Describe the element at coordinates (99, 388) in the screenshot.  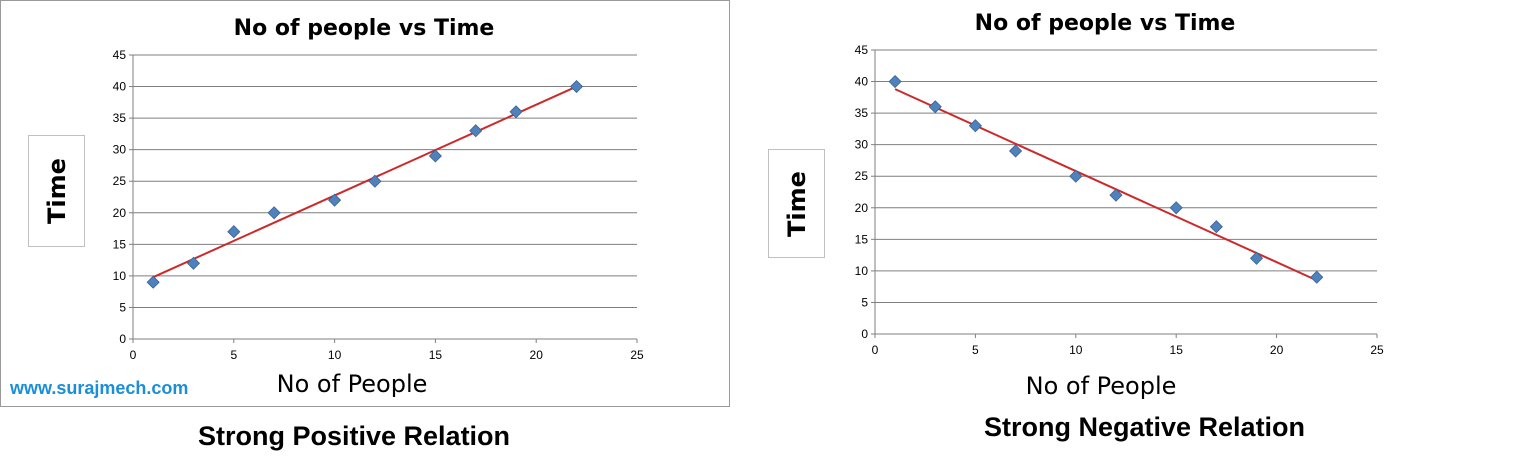
I see `watermark-link: www.surajmech.com` at that location.